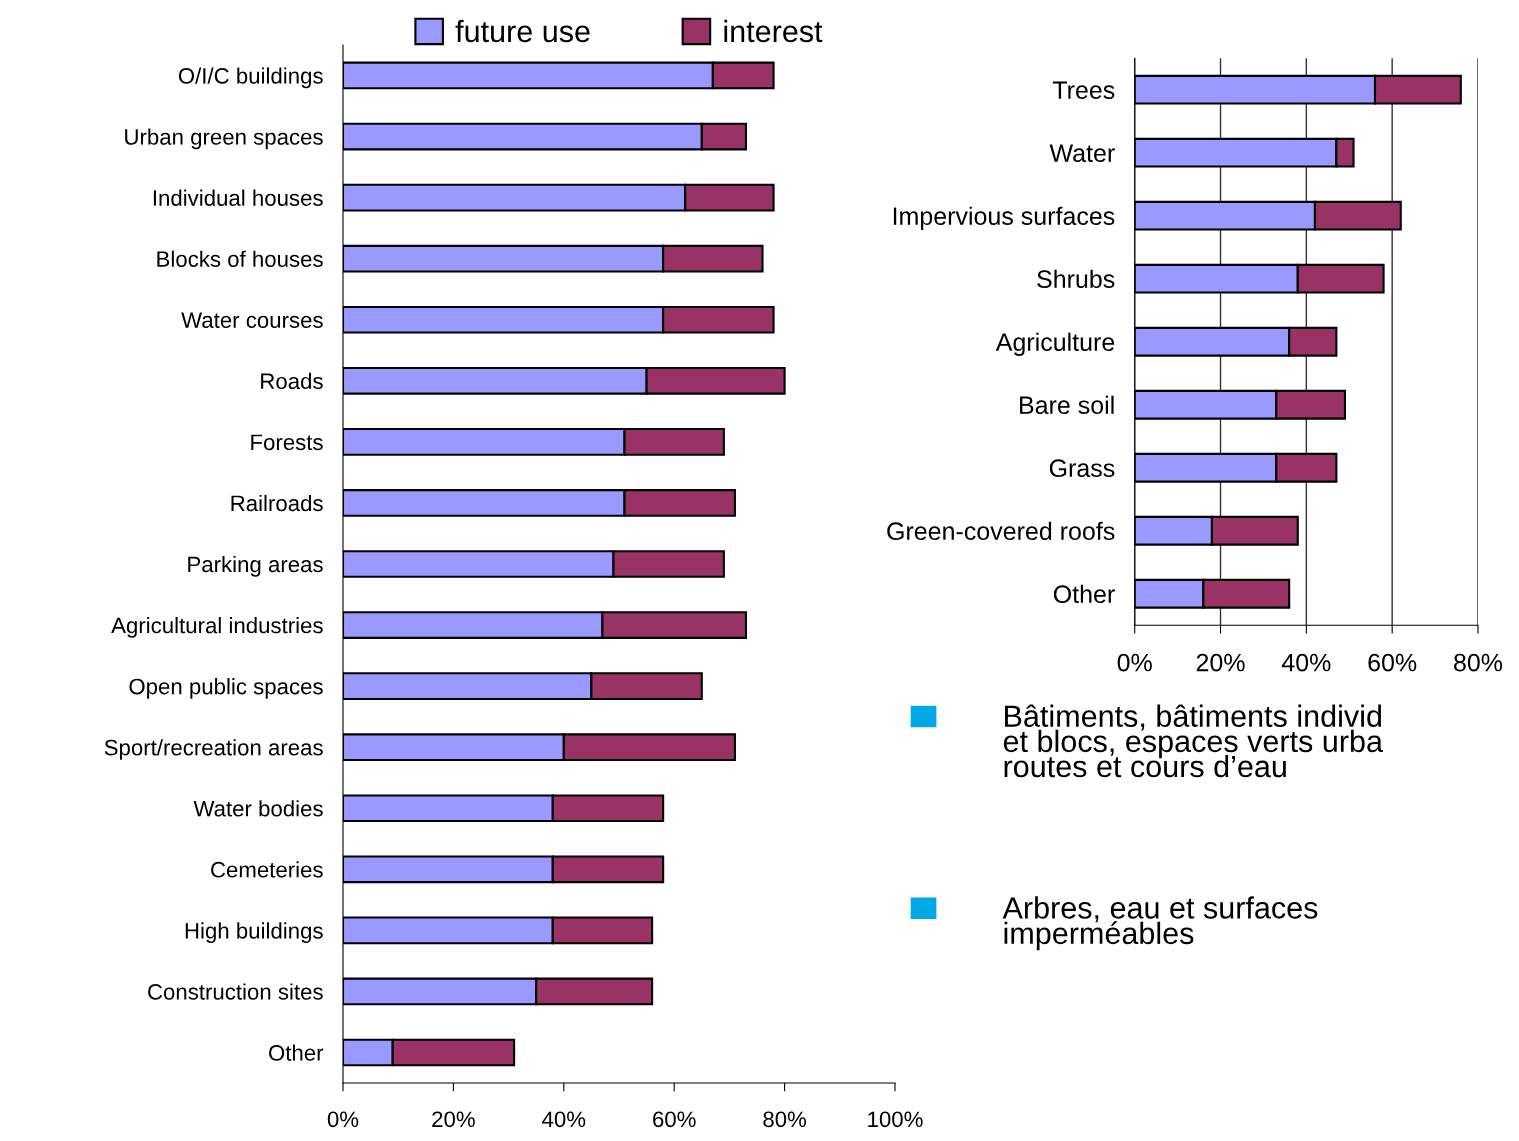 The width and height of the screenshot is (1519, 1141). What do you see at coordinates (1067, 405) in the screenshot?
I see `y-tick-label: Bare soil` at bounding box center [1067, 405].